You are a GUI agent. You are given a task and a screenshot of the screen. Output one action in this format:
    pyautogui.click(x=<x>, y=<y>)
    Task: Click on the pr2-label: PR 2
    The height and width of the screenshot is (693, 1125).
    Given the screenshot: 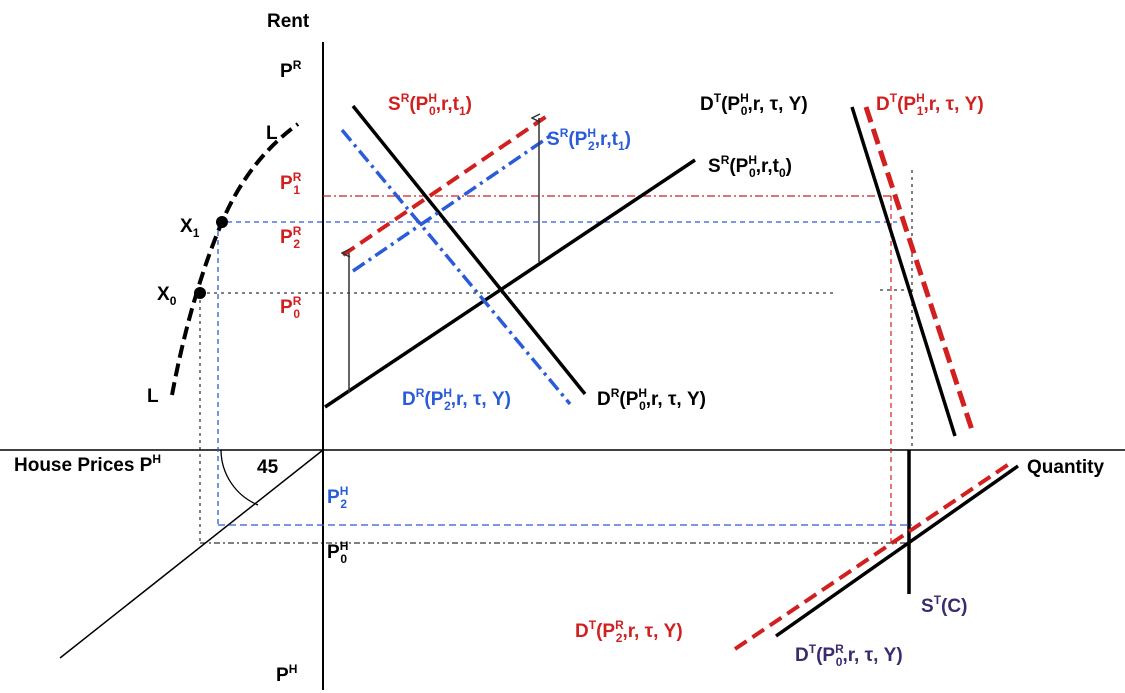 What is the action you would take?
    pyautogui.click(x=291, y=237)
    